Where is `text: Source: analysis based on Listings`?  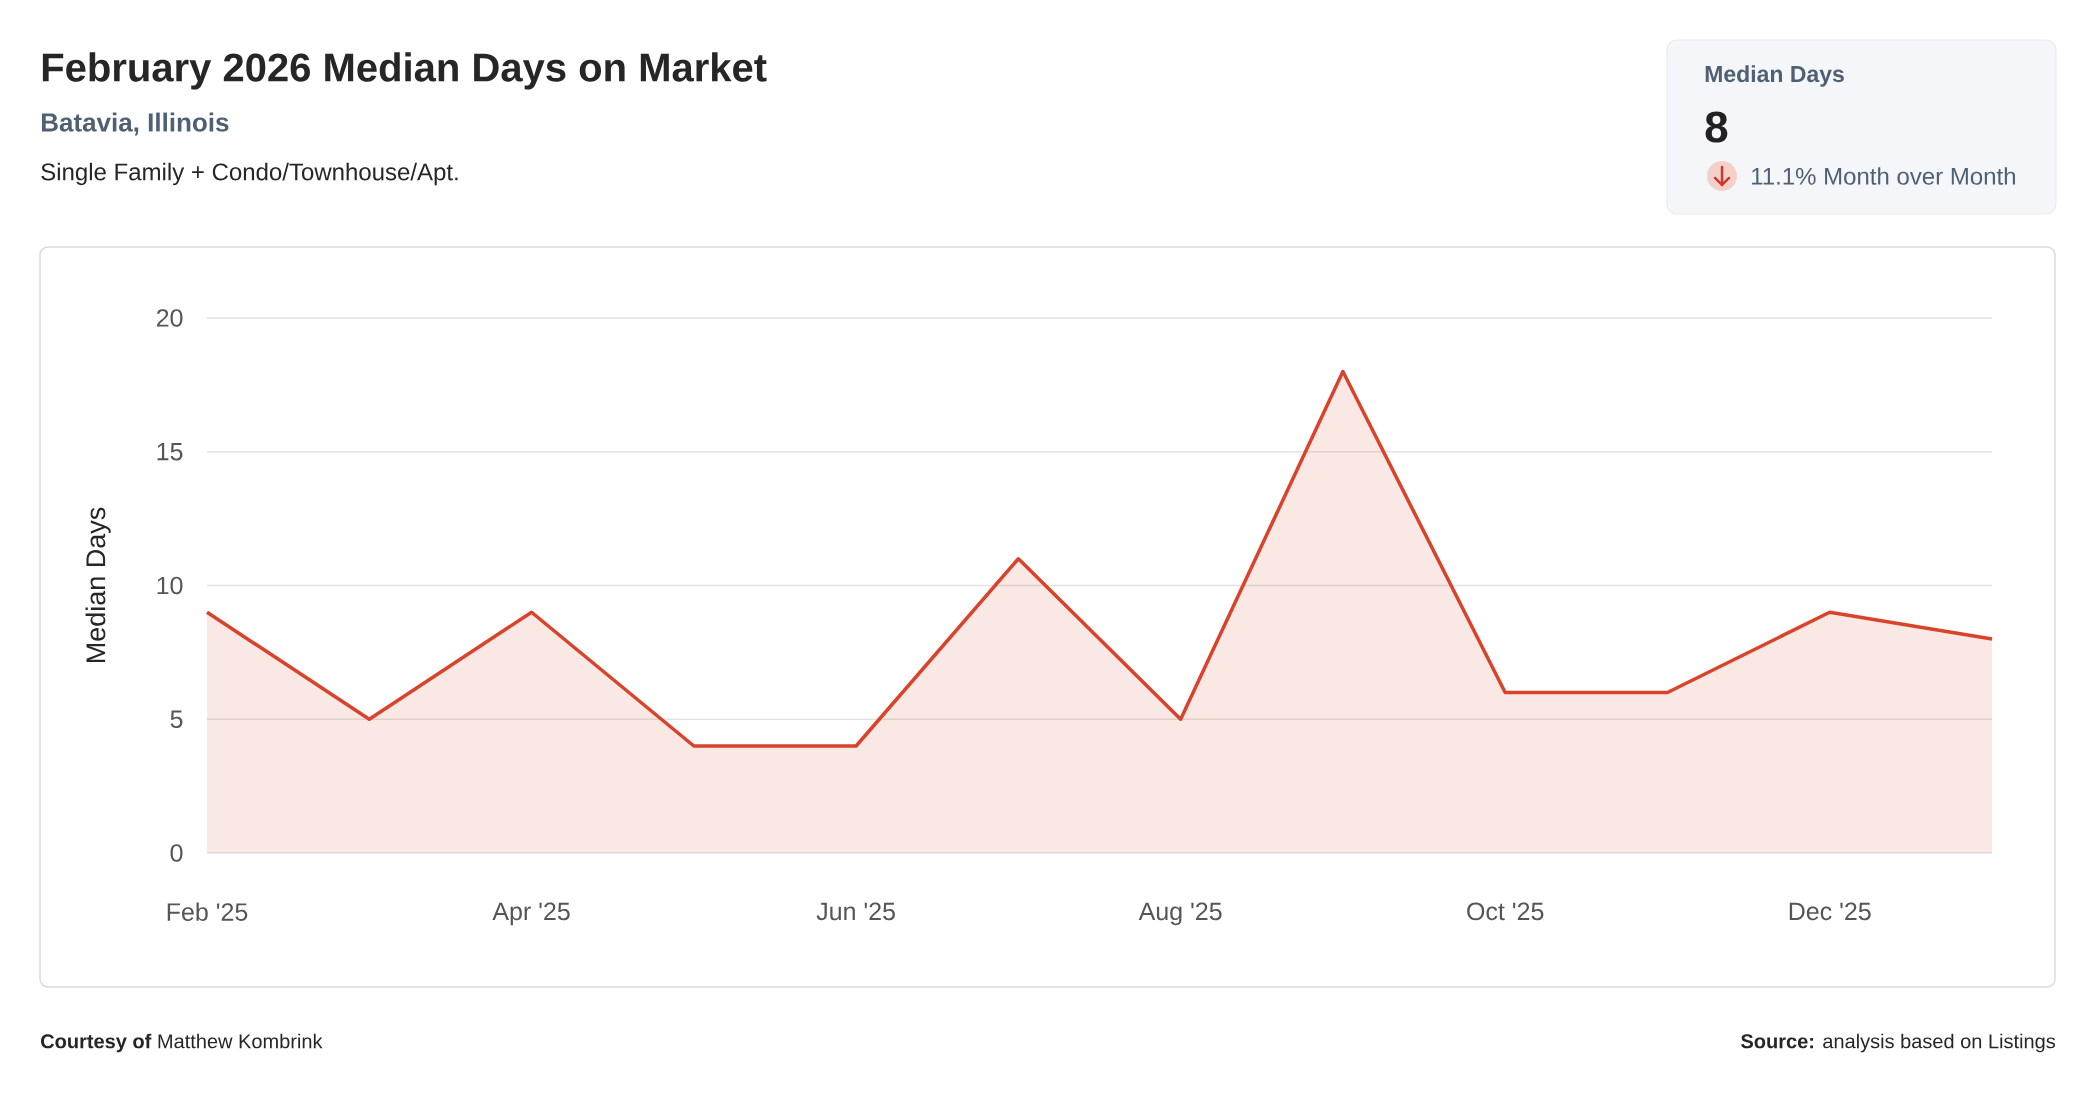 text: Source: analysis based on Listings is located at coordinates (1898, 1043).